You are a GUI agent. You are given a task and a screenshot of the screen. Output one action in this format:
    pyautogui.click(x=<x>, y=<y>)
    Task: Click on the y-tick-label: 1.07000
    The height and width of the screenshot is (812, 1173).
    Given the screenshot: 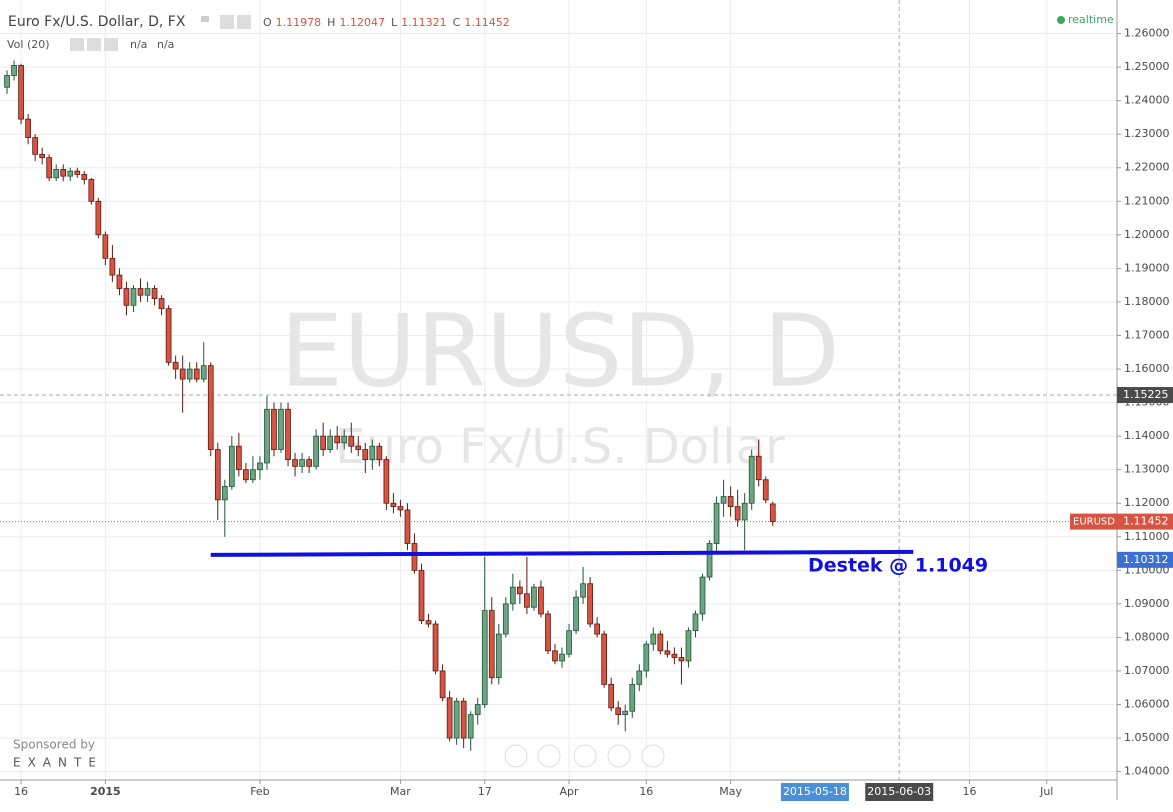 What is the action you would take?
    pyautogui.click(x=1147, y=670)
    